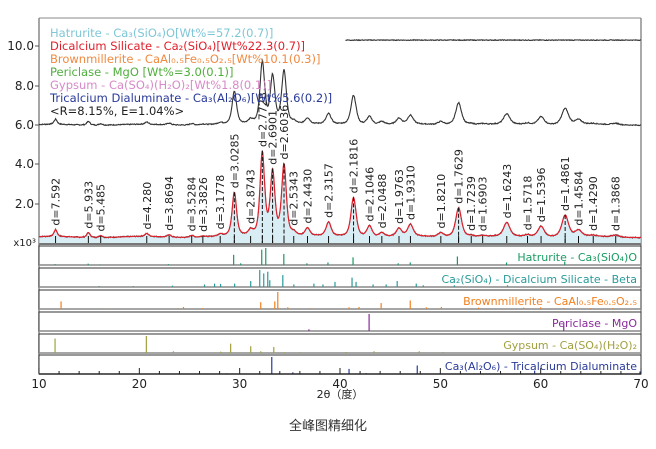  What do you see at coordinates (160, 85) in the screenshot?
I see `legend-entry: Gypsum - Ca(SO₄)(H₂O)₂[Wt%1.8(0.1)]` at bounding box center [160, 85].